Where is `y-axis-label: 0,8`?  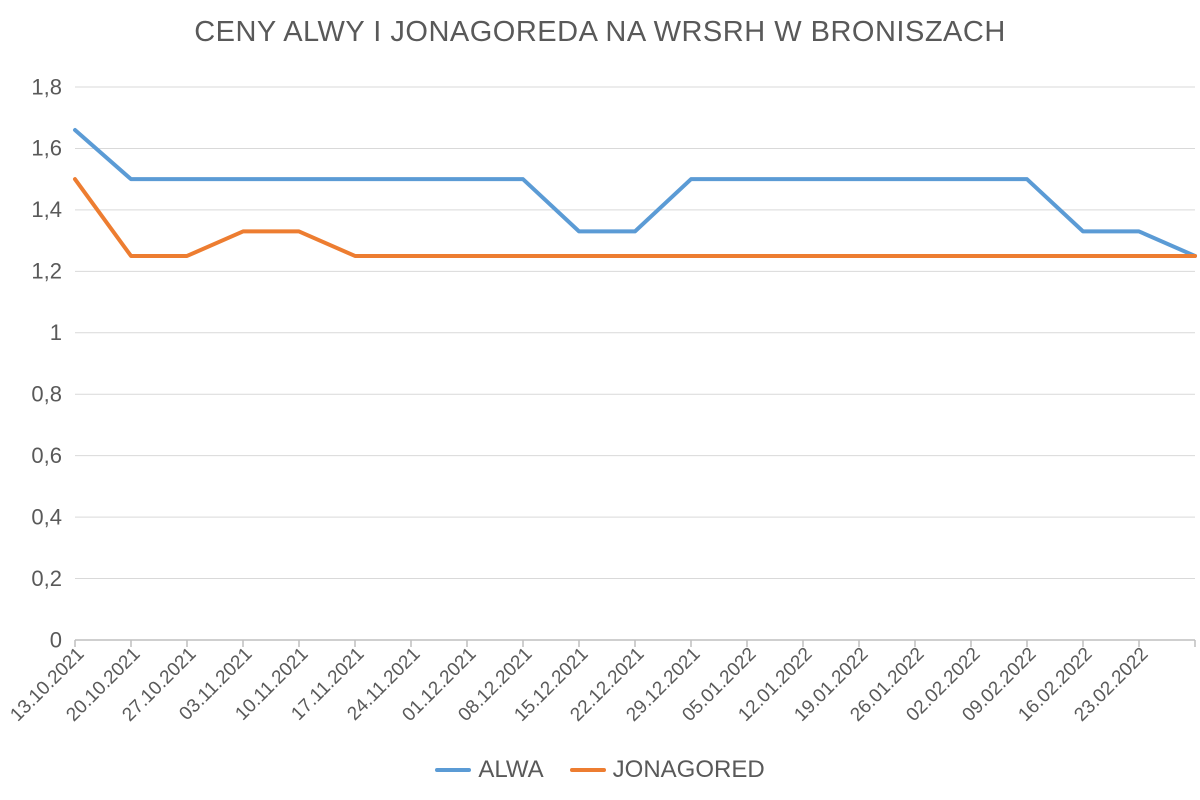 y-axis-label: 0,8 is located at coordinates (46, 393).